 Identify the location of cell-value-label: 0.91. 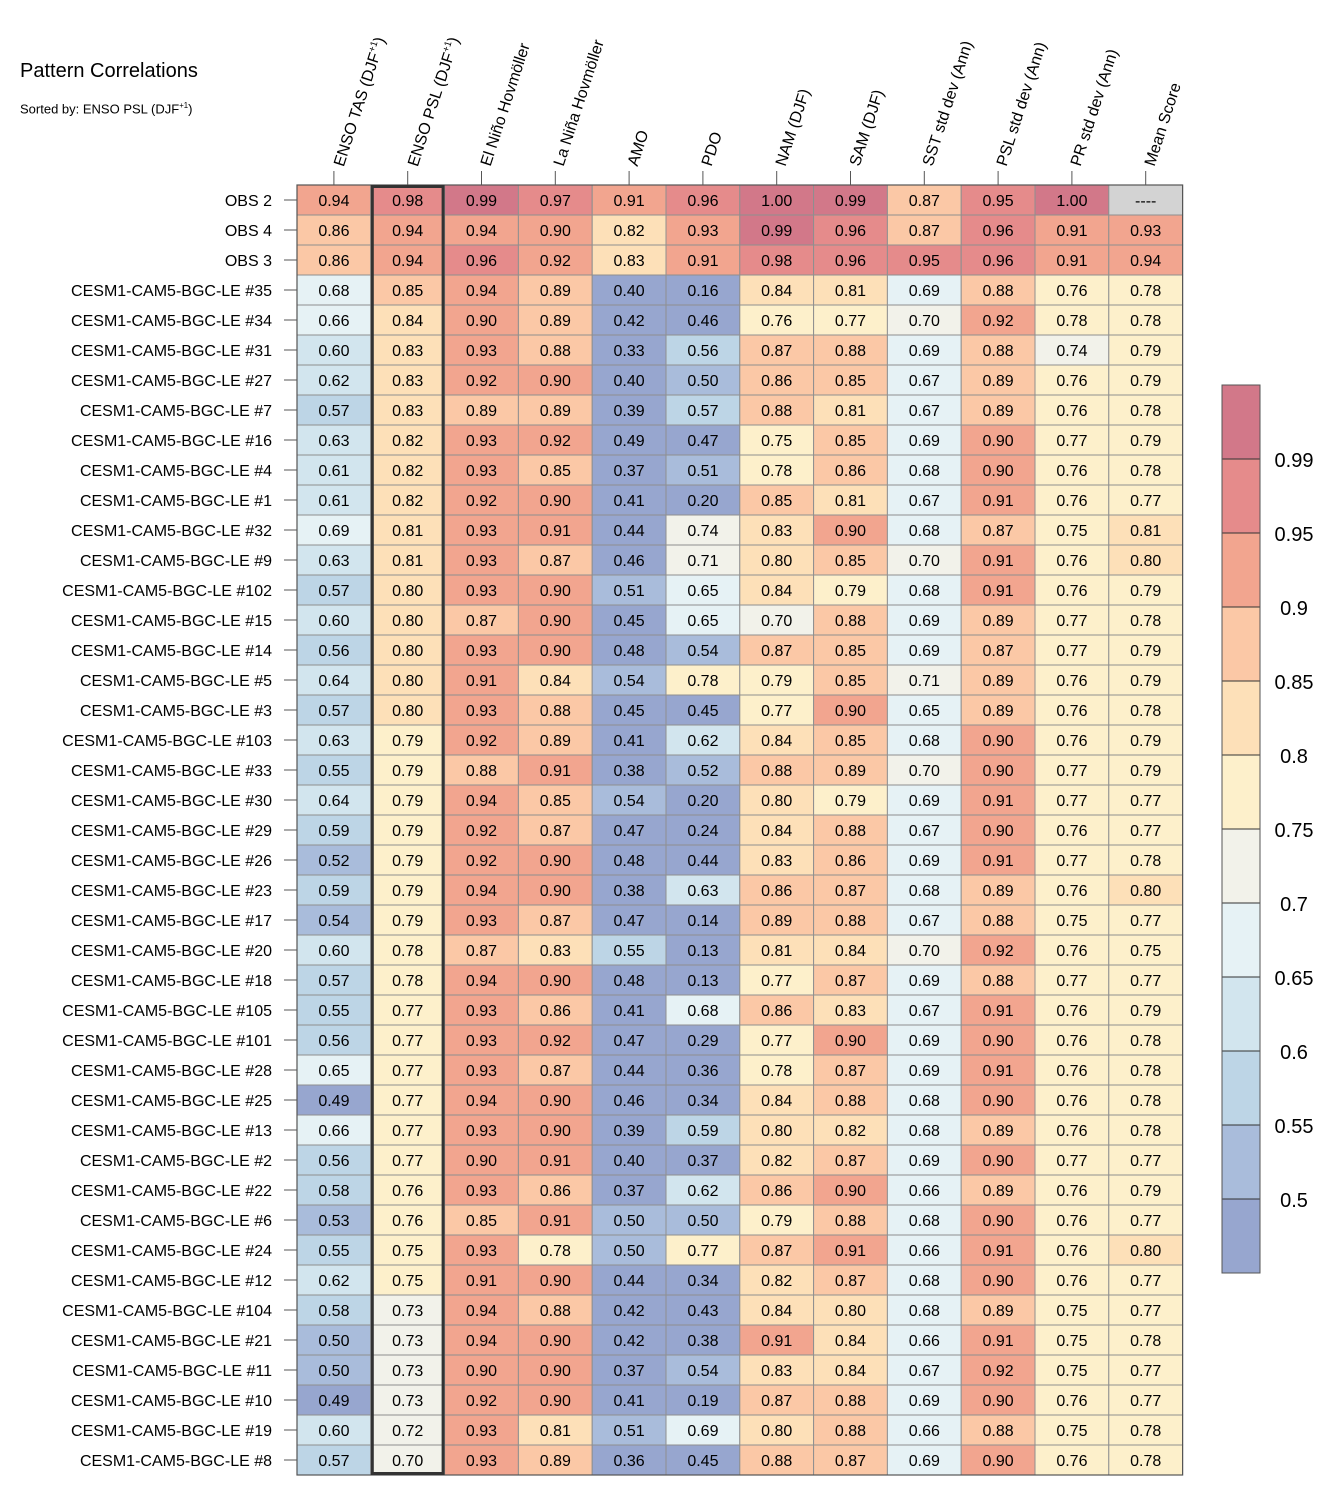
(998, 801).